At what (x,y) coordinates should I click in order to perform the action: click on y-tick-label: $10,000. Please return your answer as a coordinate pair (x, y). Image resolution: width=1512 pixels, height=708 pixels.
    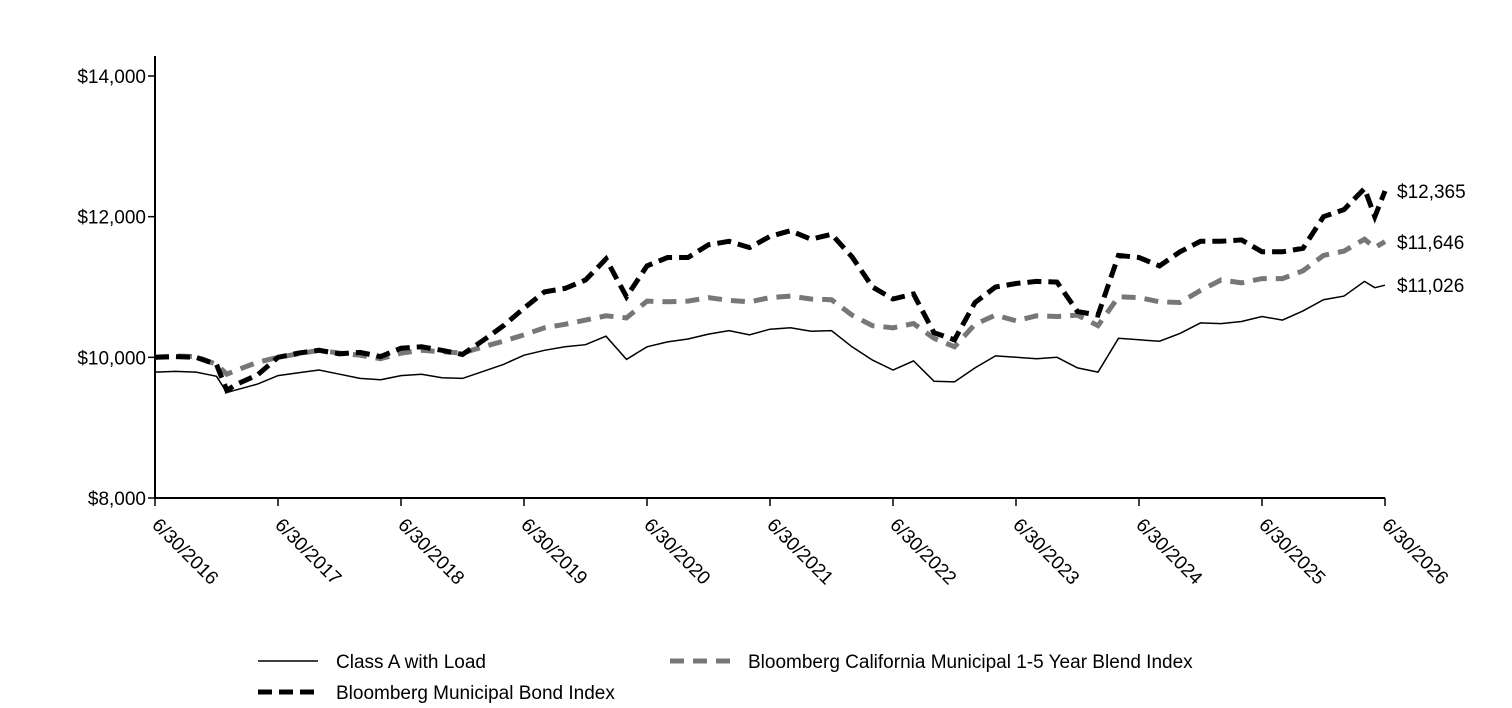
    Looking at the image, I should click on (111, 358).